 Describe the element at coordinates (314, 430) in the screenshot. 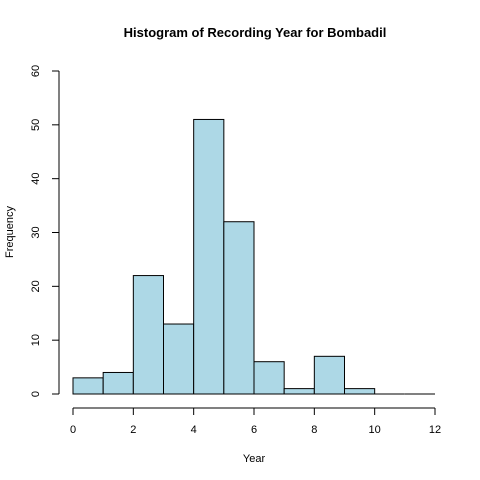

I see `x-tick-label: 8` at that location.